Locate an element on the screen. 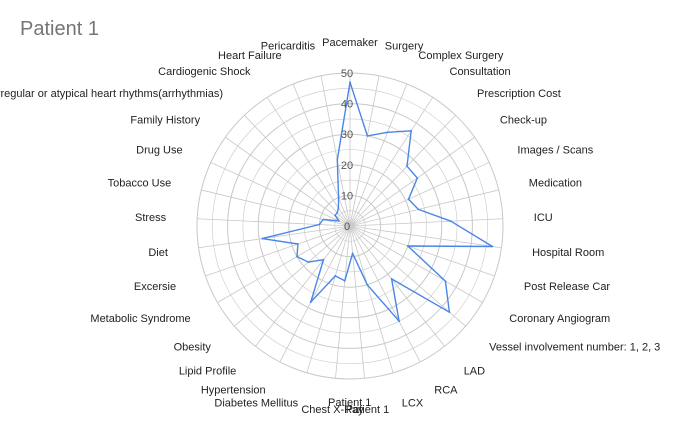 The height and width of the screenshot is (432, 700). category-label-stress: Stress is located at coordinates (151, 218).